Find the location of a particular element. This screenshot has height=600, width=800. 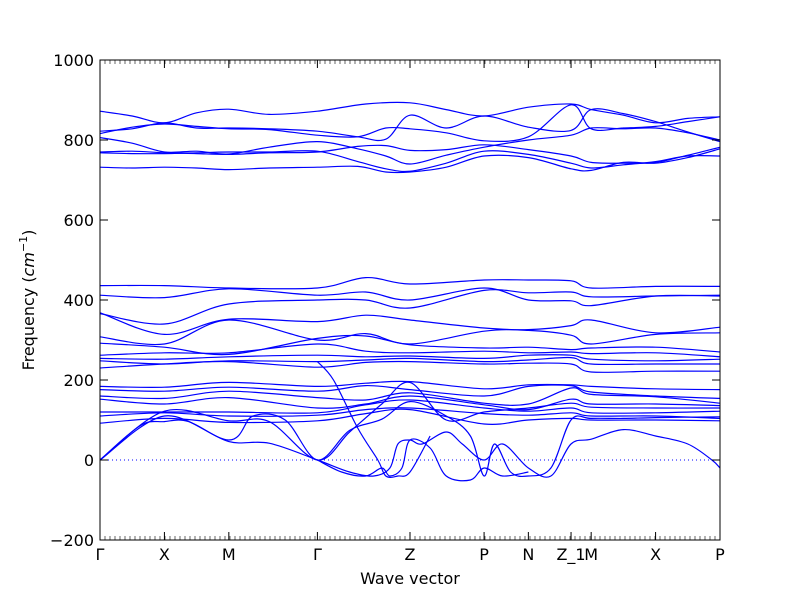

y-axis-label-main: Frequency ( is located at coordinates (28, 323).